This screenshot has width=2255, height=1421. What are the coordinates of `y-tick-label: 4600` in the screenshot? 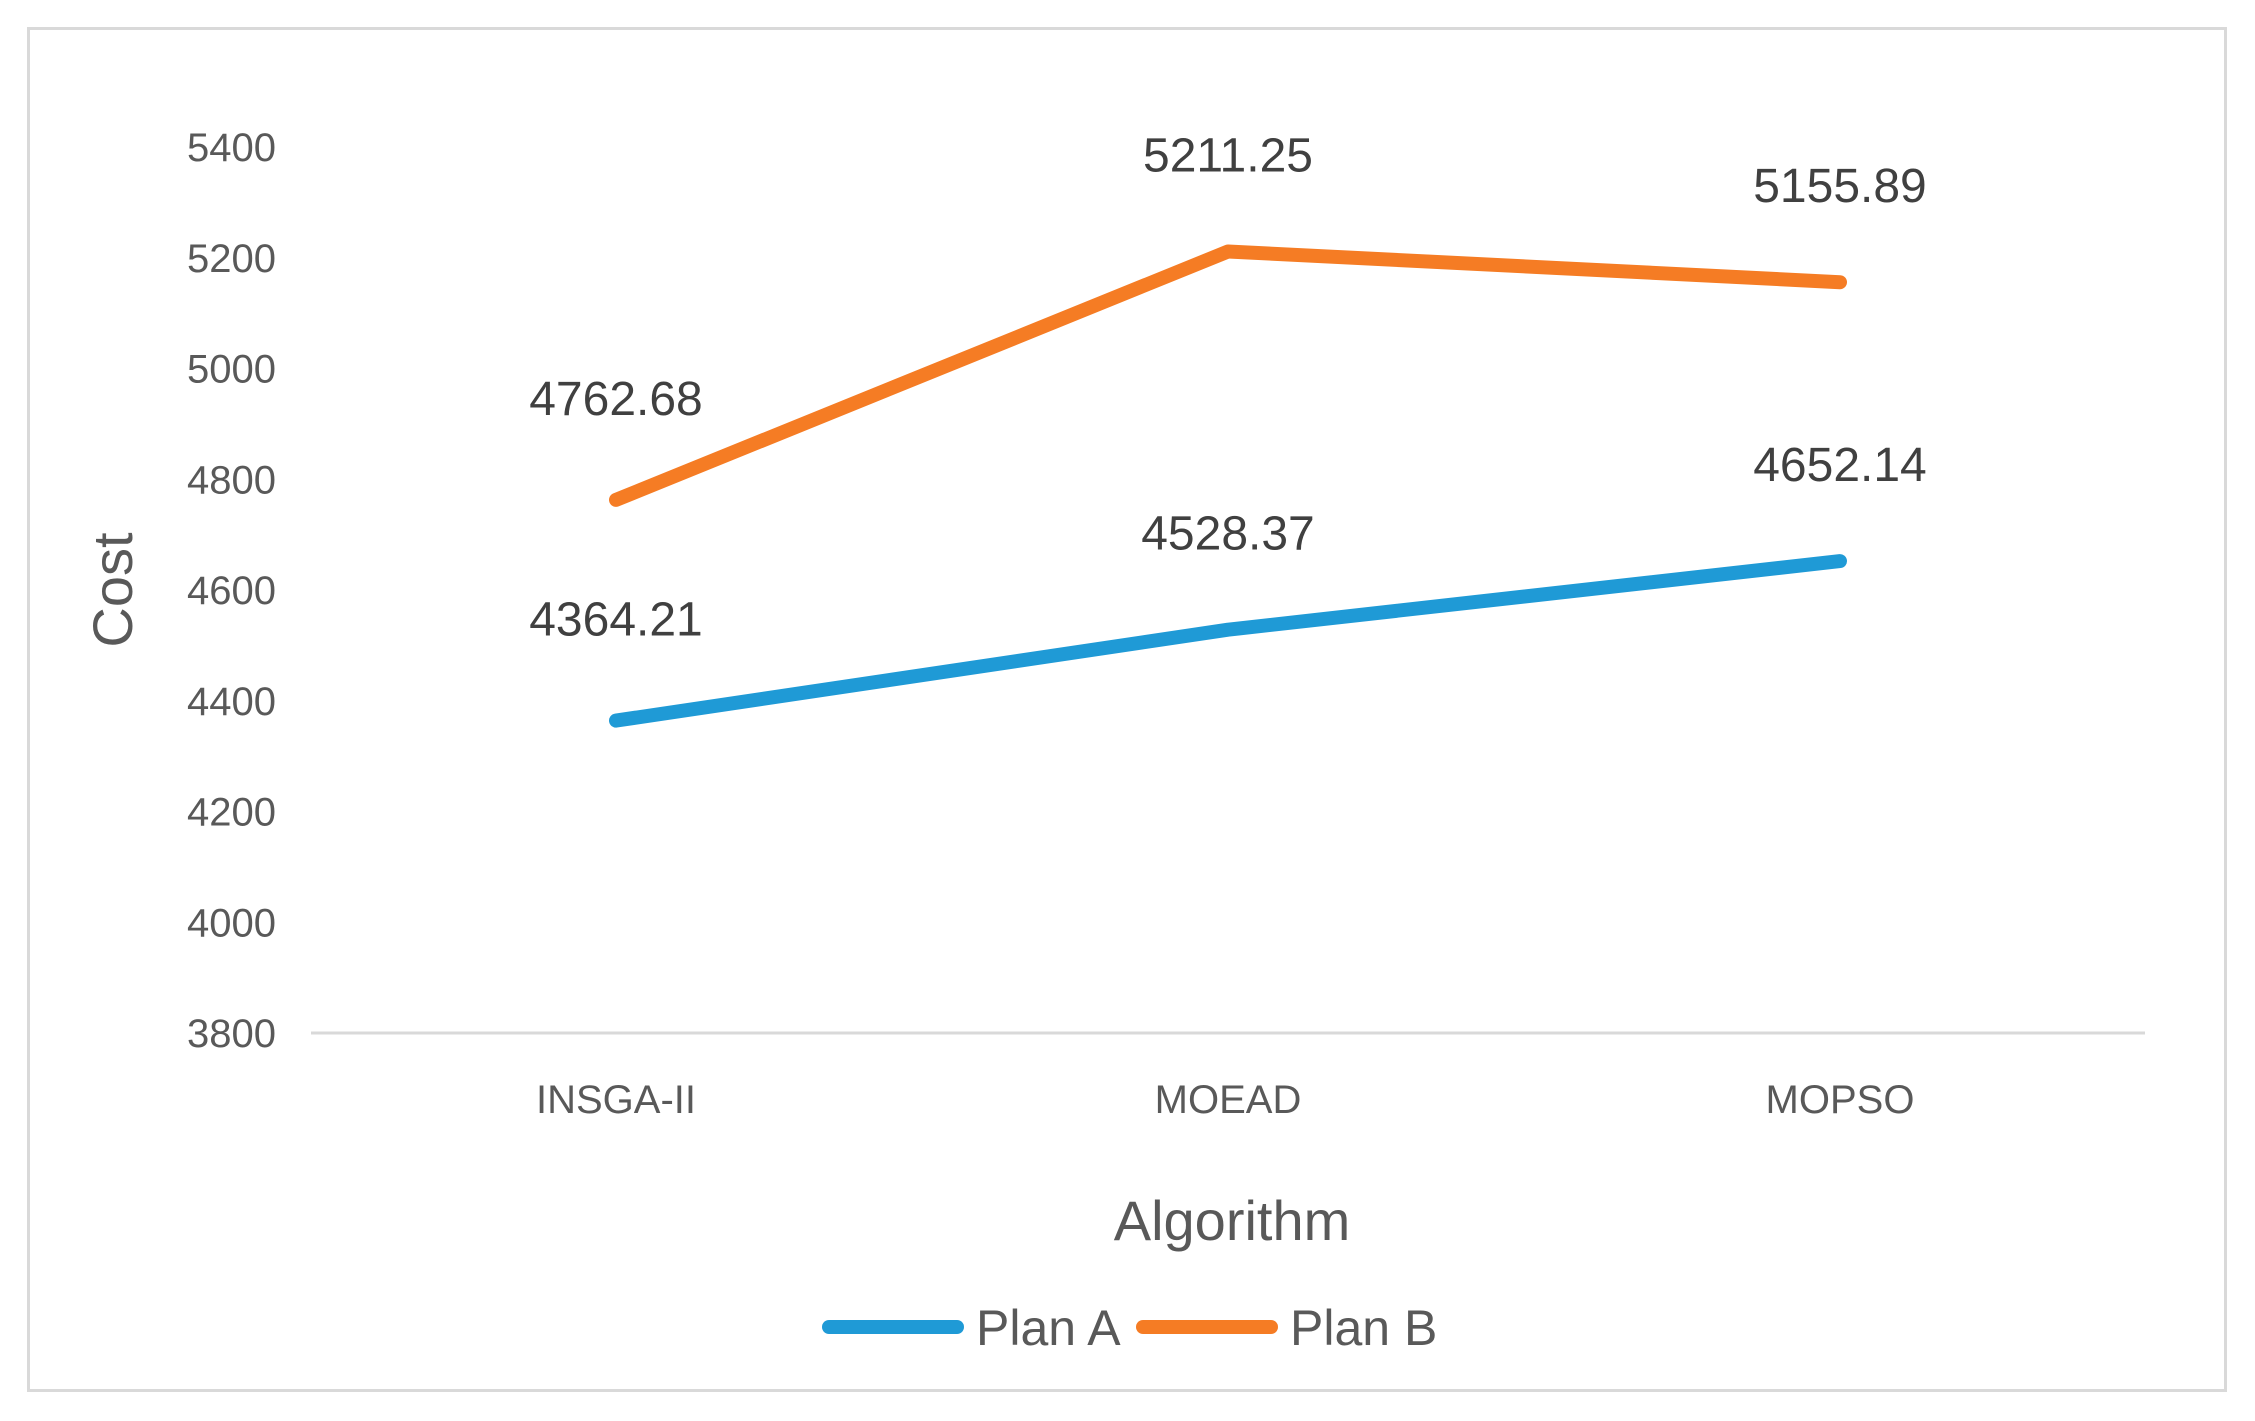 It's located at (231, 591).